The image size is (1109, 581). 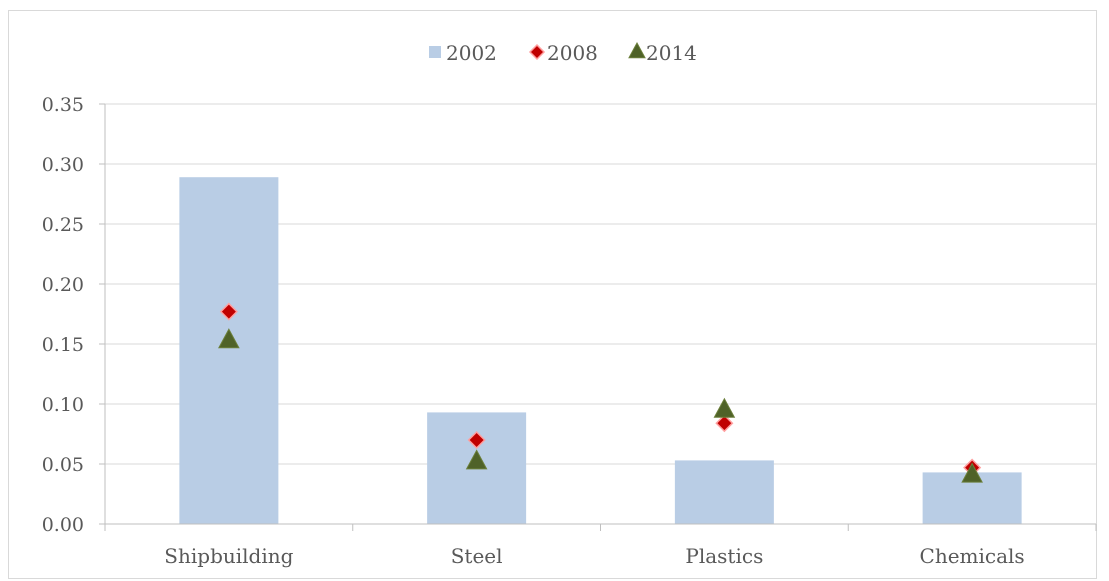 What do you see at coordinates (63, 525) in the screenshot?
I see `y-tick-label: 0.00` at bounding box center [63, 525].